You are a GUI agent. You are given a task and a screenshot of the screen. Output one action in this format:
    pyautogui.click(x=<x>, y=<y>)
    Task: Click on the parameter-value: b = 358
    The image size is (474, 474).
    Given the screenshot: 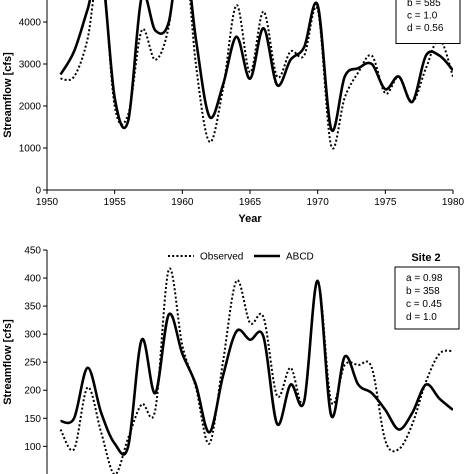 What is the action you would take?
    pyautogui.click(x=423, y=291)
    